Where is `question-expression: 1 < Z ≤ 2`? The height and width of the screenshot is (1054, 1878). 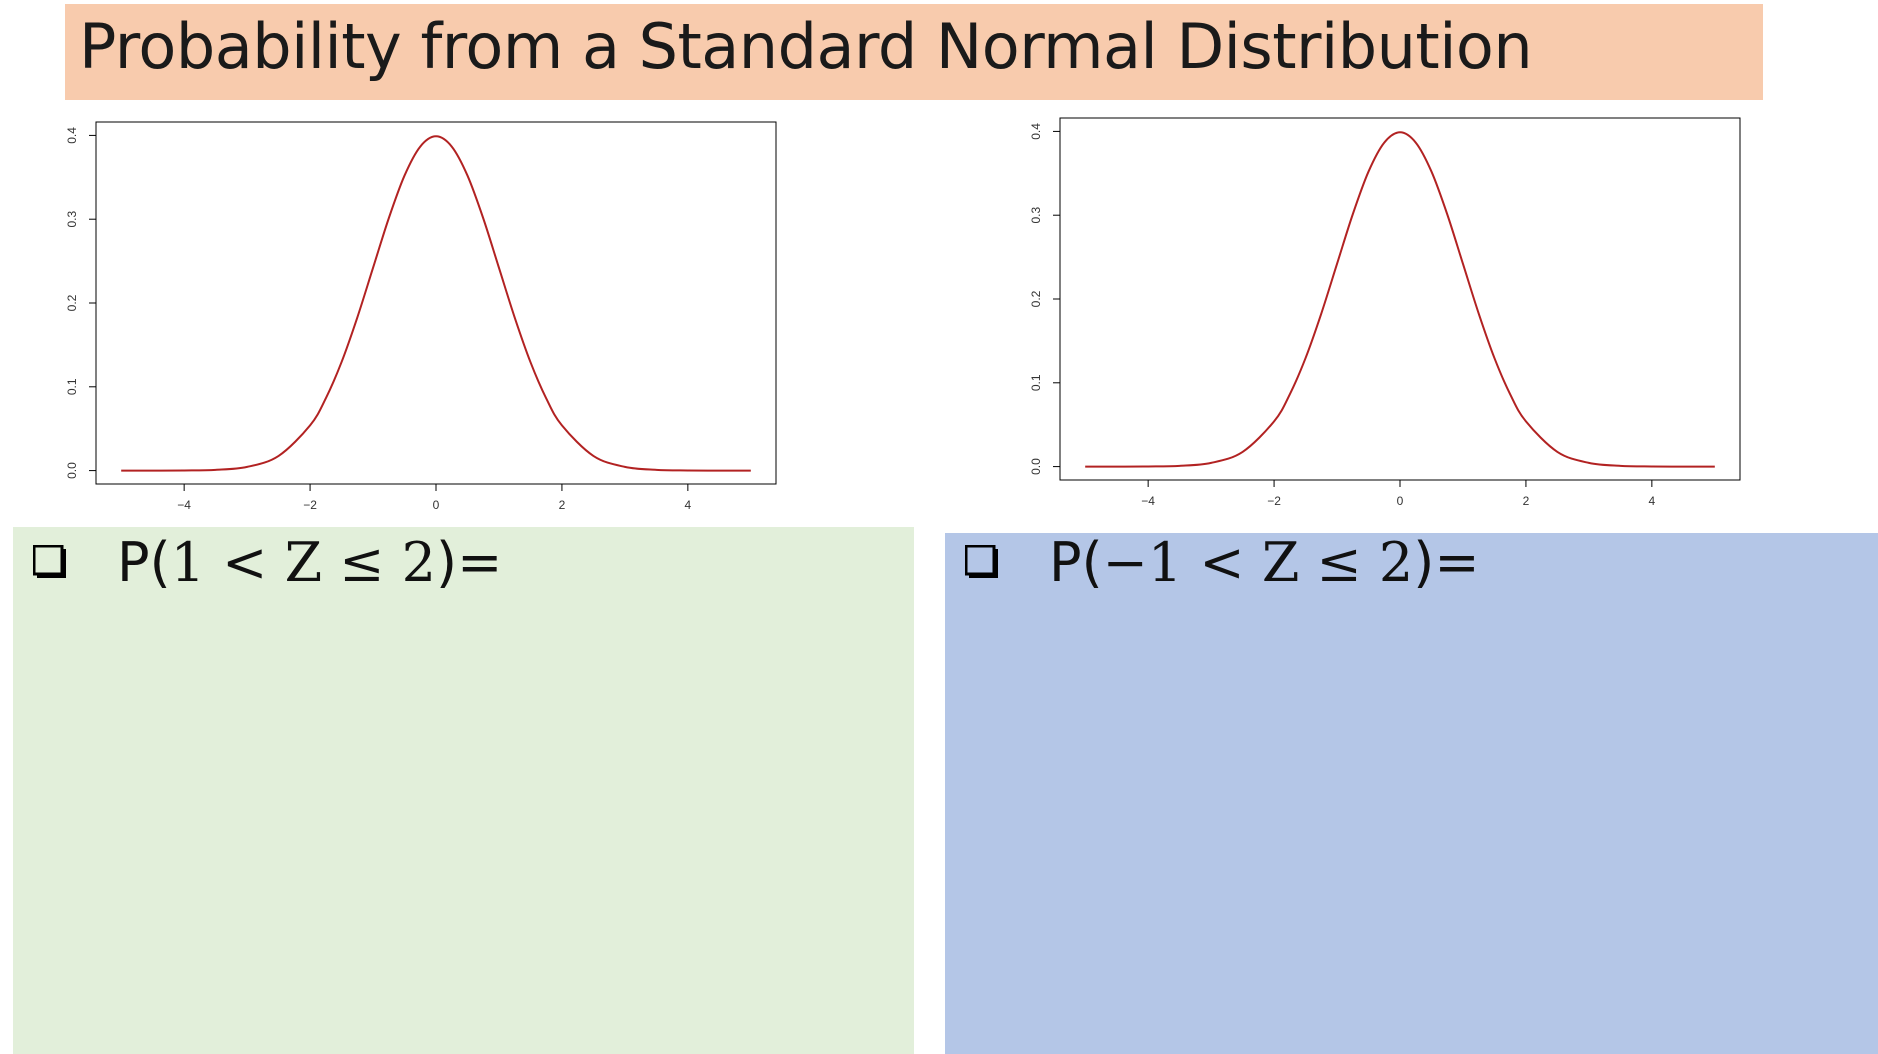 question-expression: 1 < Z ≤ 2 is located at coordinates (303, 562).